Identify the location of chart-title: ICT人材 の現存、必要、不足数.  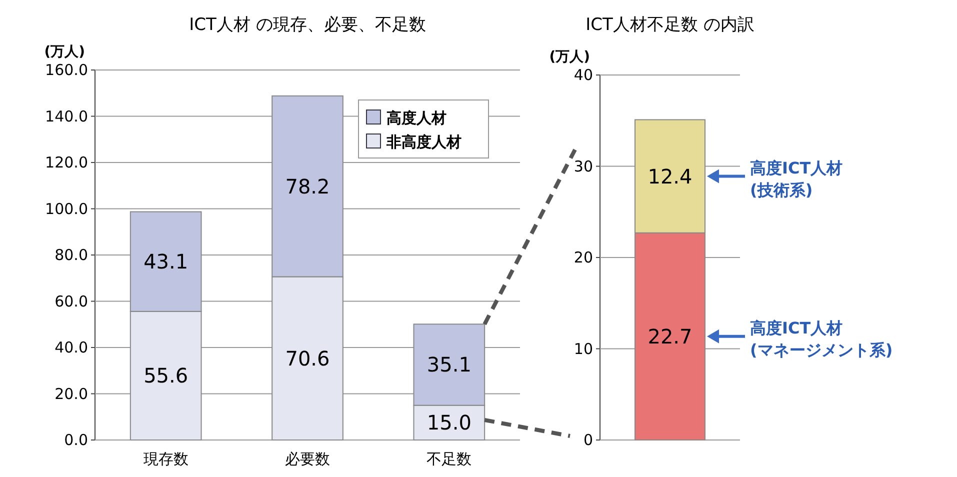
(307, 25).